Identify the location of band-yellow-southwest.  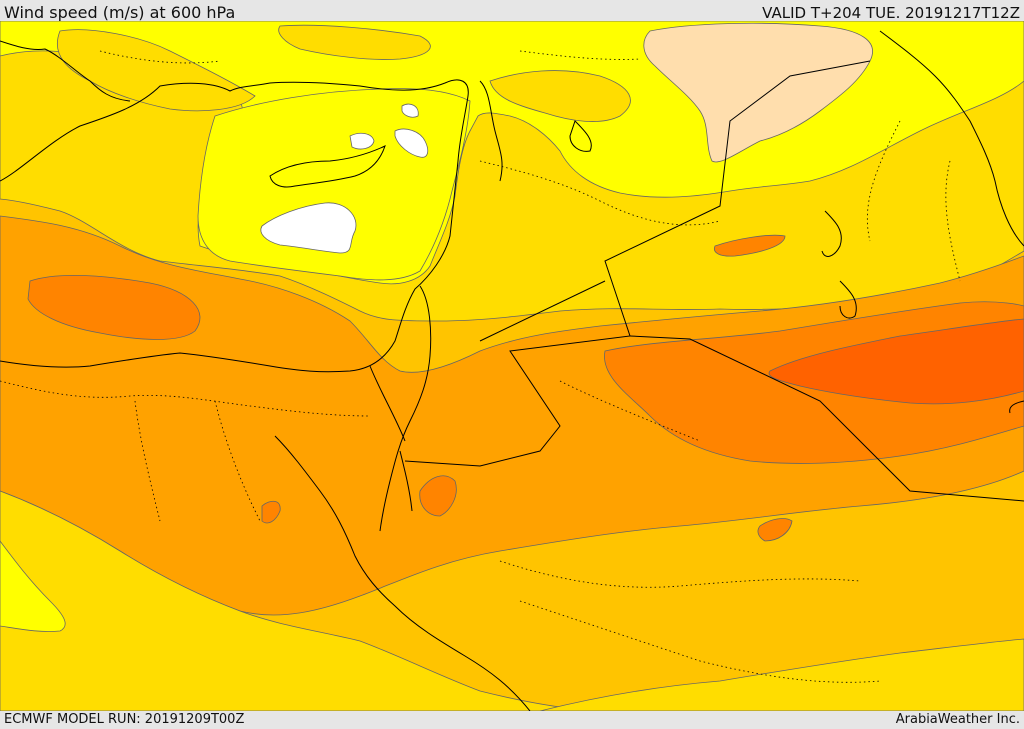
(33, 586).